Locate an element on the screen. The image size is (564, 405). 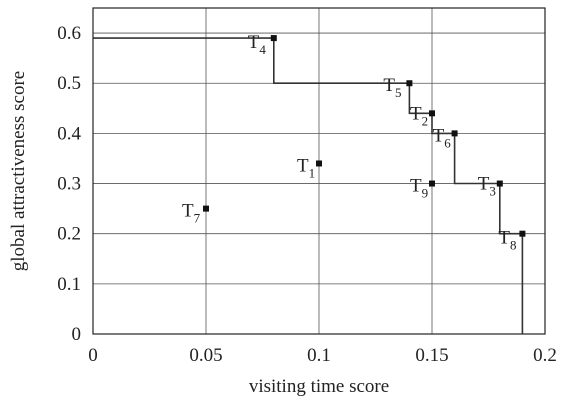
x-tick-labels: 0 0.05 0.1 0.15 0.2 is located at coordinates (322, 355).